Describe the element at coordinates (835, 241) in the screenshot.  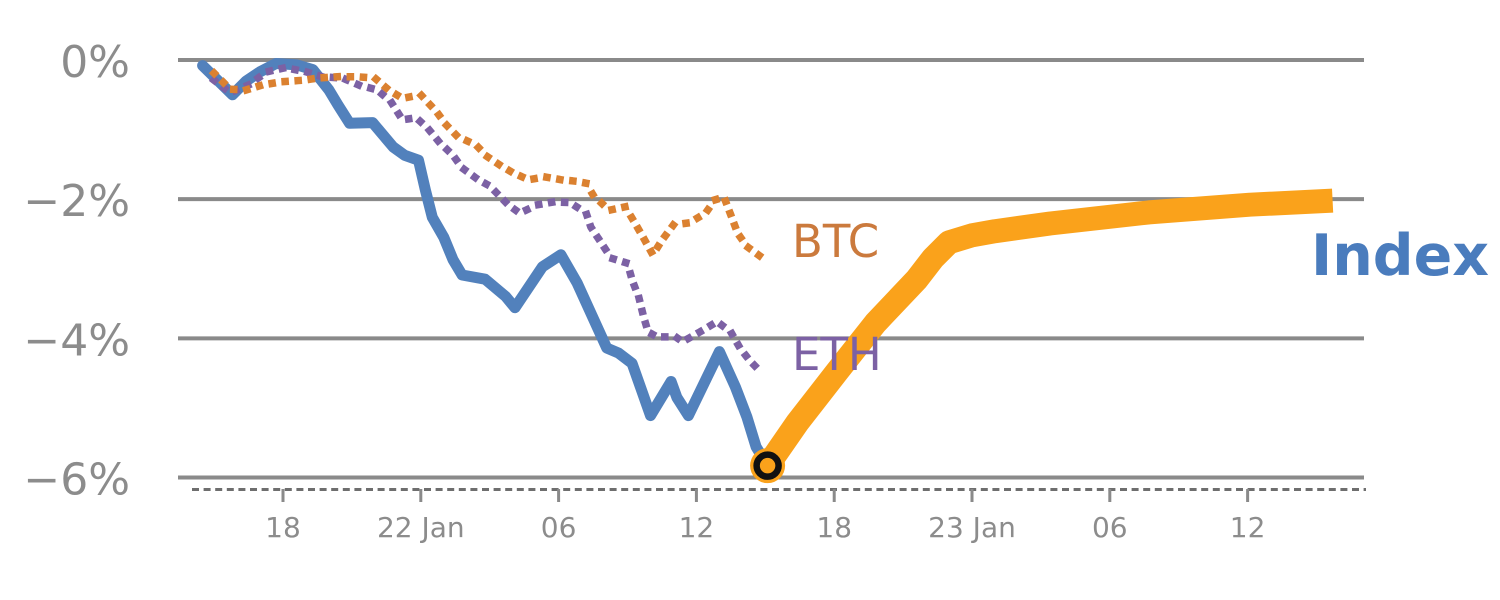
I see `btc-series-label: BTC` at that location.